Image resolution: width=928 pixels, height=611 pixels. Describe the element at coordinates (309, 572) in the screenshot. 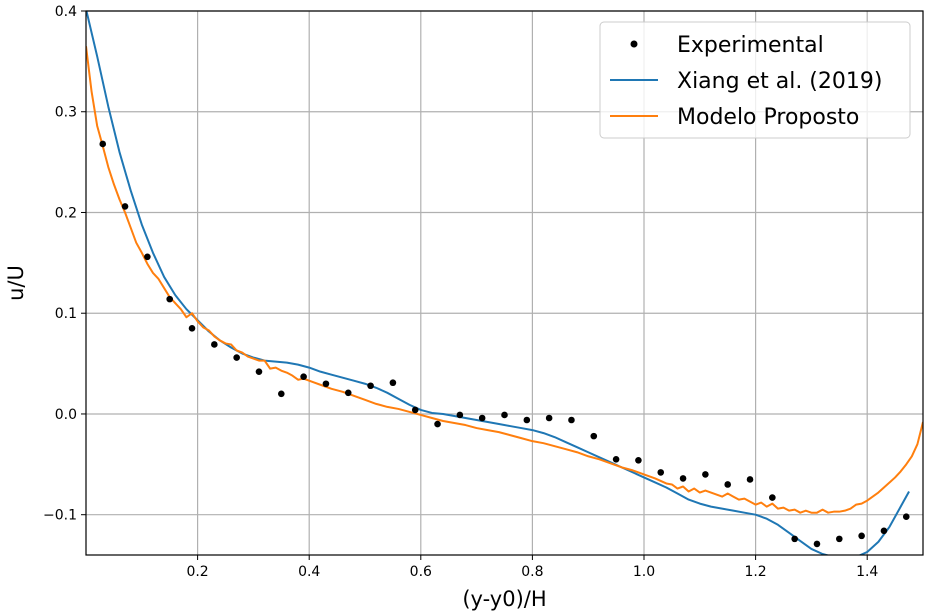

I see `x-tick-label: 0.4` at that location.